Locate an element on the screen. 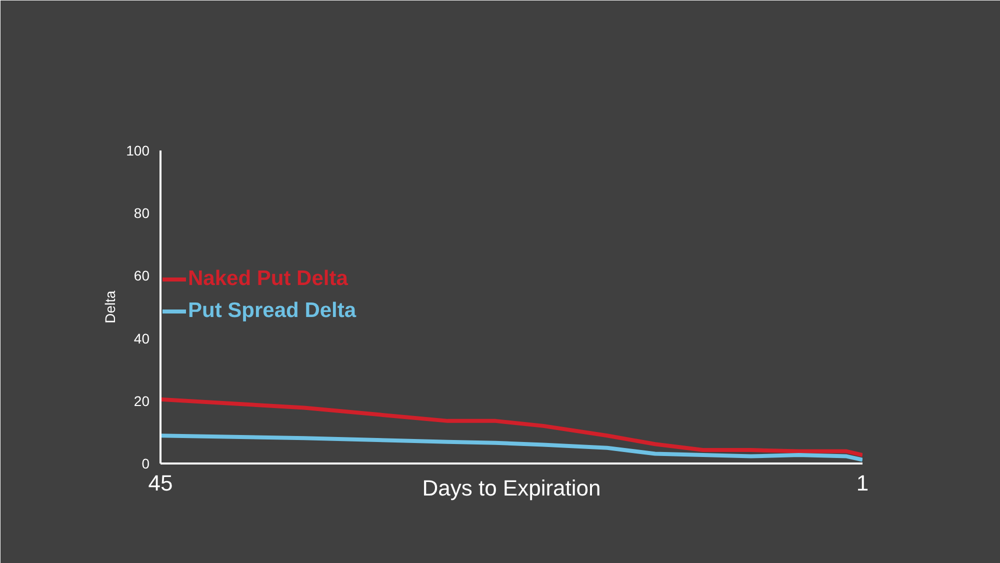 The width and height of the screenshot is (1000, 563). y-tick-label: 40 is located at coordinates (142, 338).